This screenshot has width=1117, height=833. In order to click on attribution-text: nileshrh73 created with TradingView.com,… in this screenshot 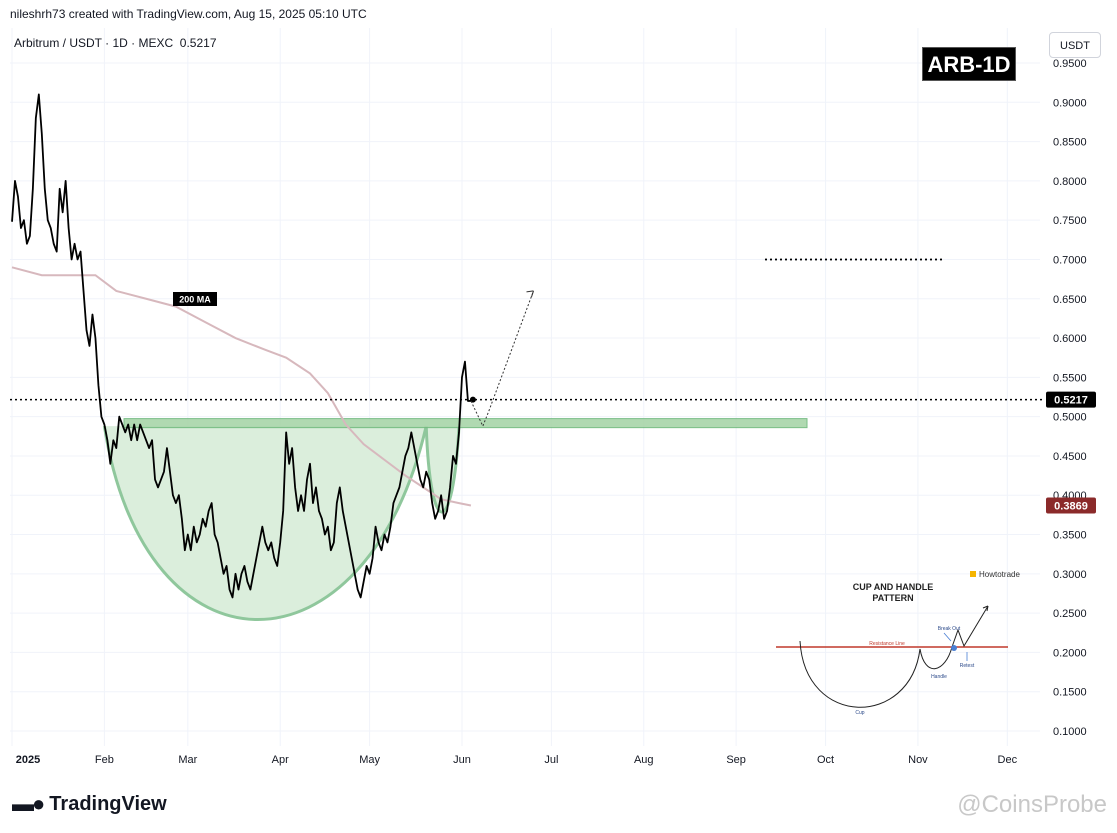, I will do `click(188, 14)`.